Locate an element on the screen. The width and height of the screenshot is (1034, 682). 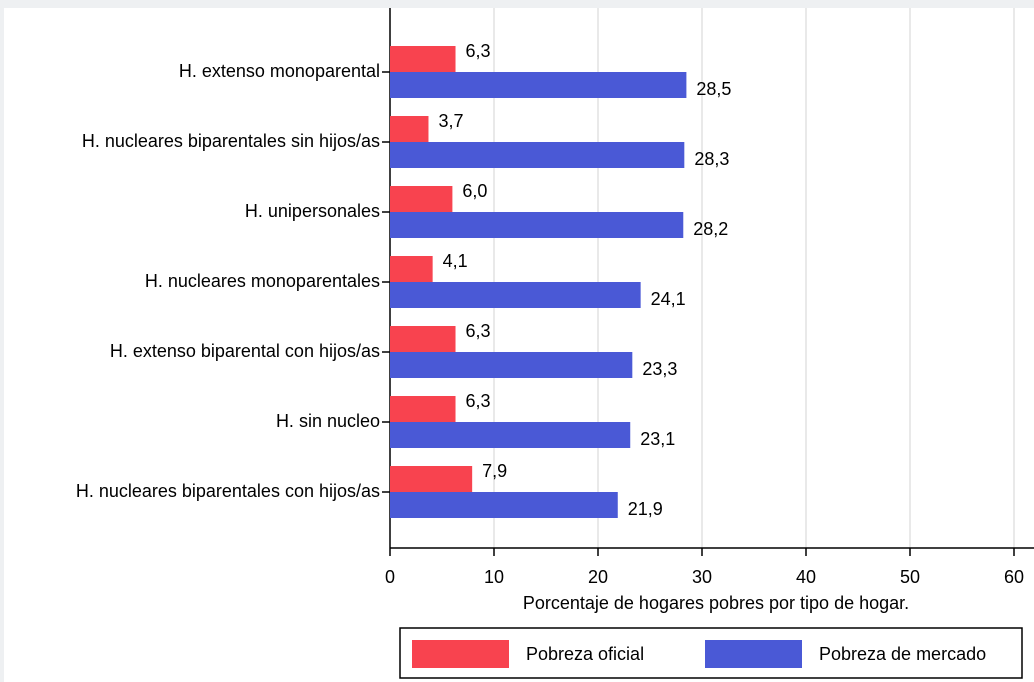
value-label: 24,1 is located at coordinates (668, 299).